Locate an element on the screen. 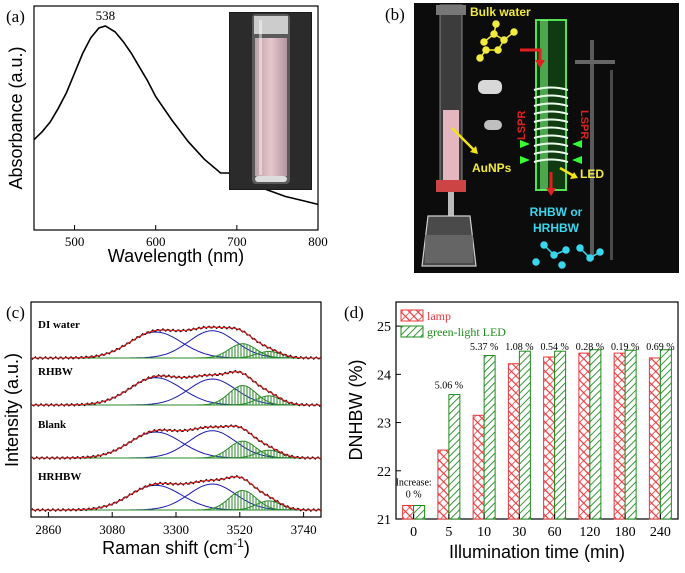 This screenshot has height=573, width=685. d-x-tick-label: 240 is located at coordinates (660, 532).